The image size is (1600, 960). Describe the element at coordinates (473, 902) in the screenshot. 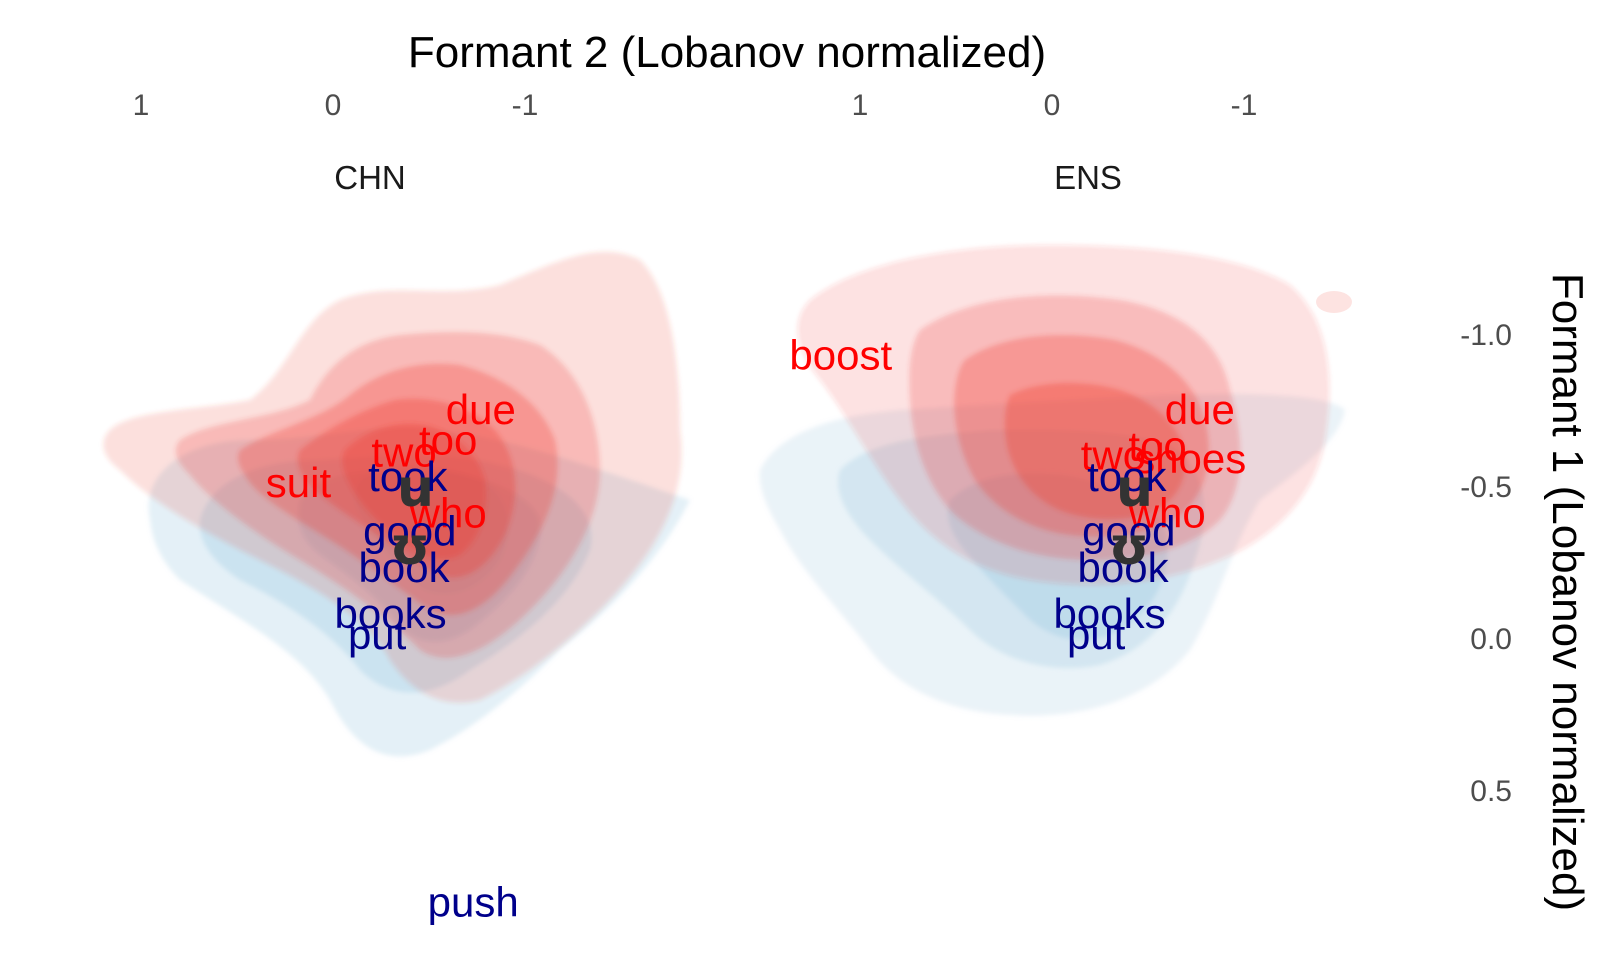

I see `word-label-push: push` at that location.